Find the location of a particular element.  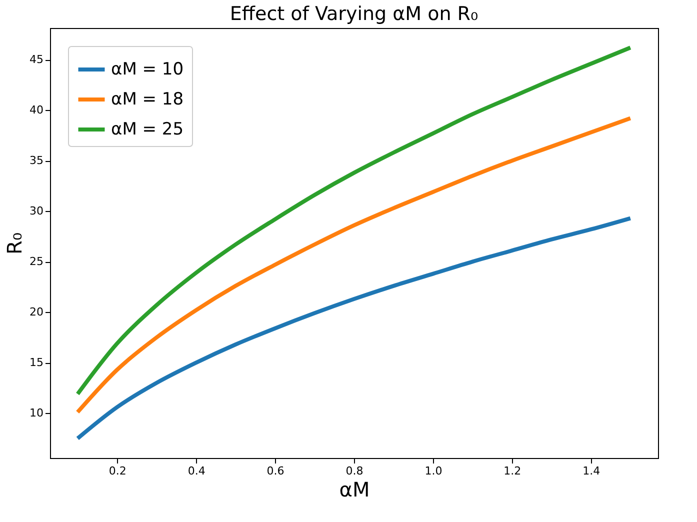

y-tick-label: 20 is located at coordinates (37, 312).